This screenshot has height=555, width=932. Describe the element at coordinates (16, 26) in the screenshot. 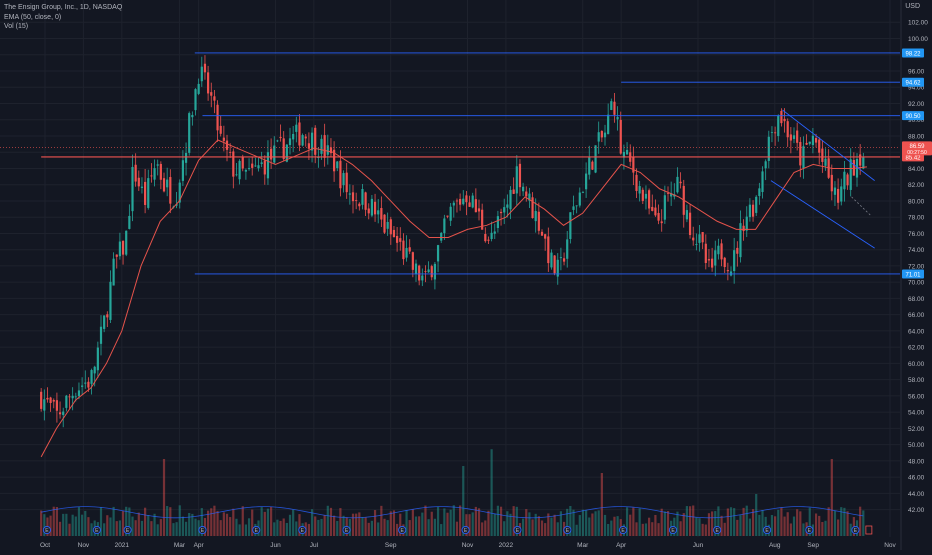

I see `legend-volume: Vol (15)` at that location.